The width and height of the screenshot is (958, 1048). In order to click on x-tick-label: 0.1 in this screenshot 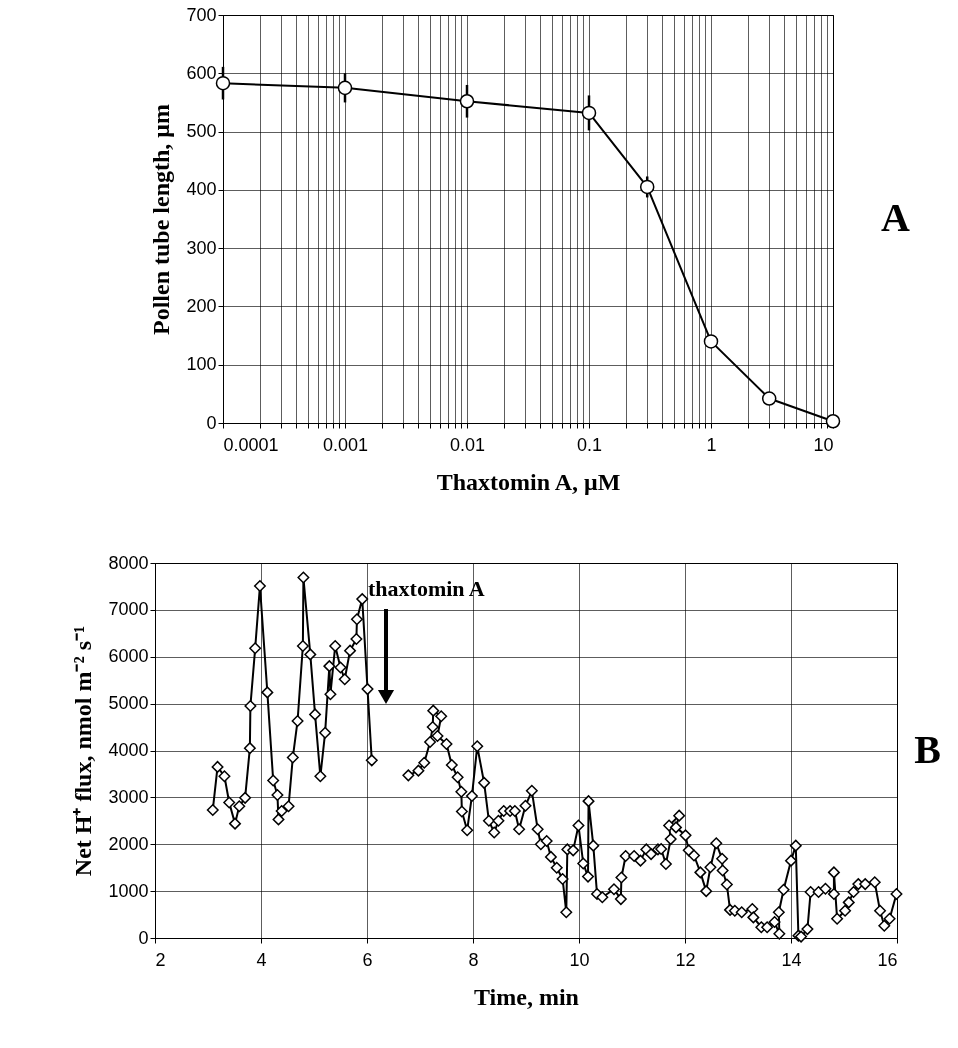, I will do `click(589, 444)`.